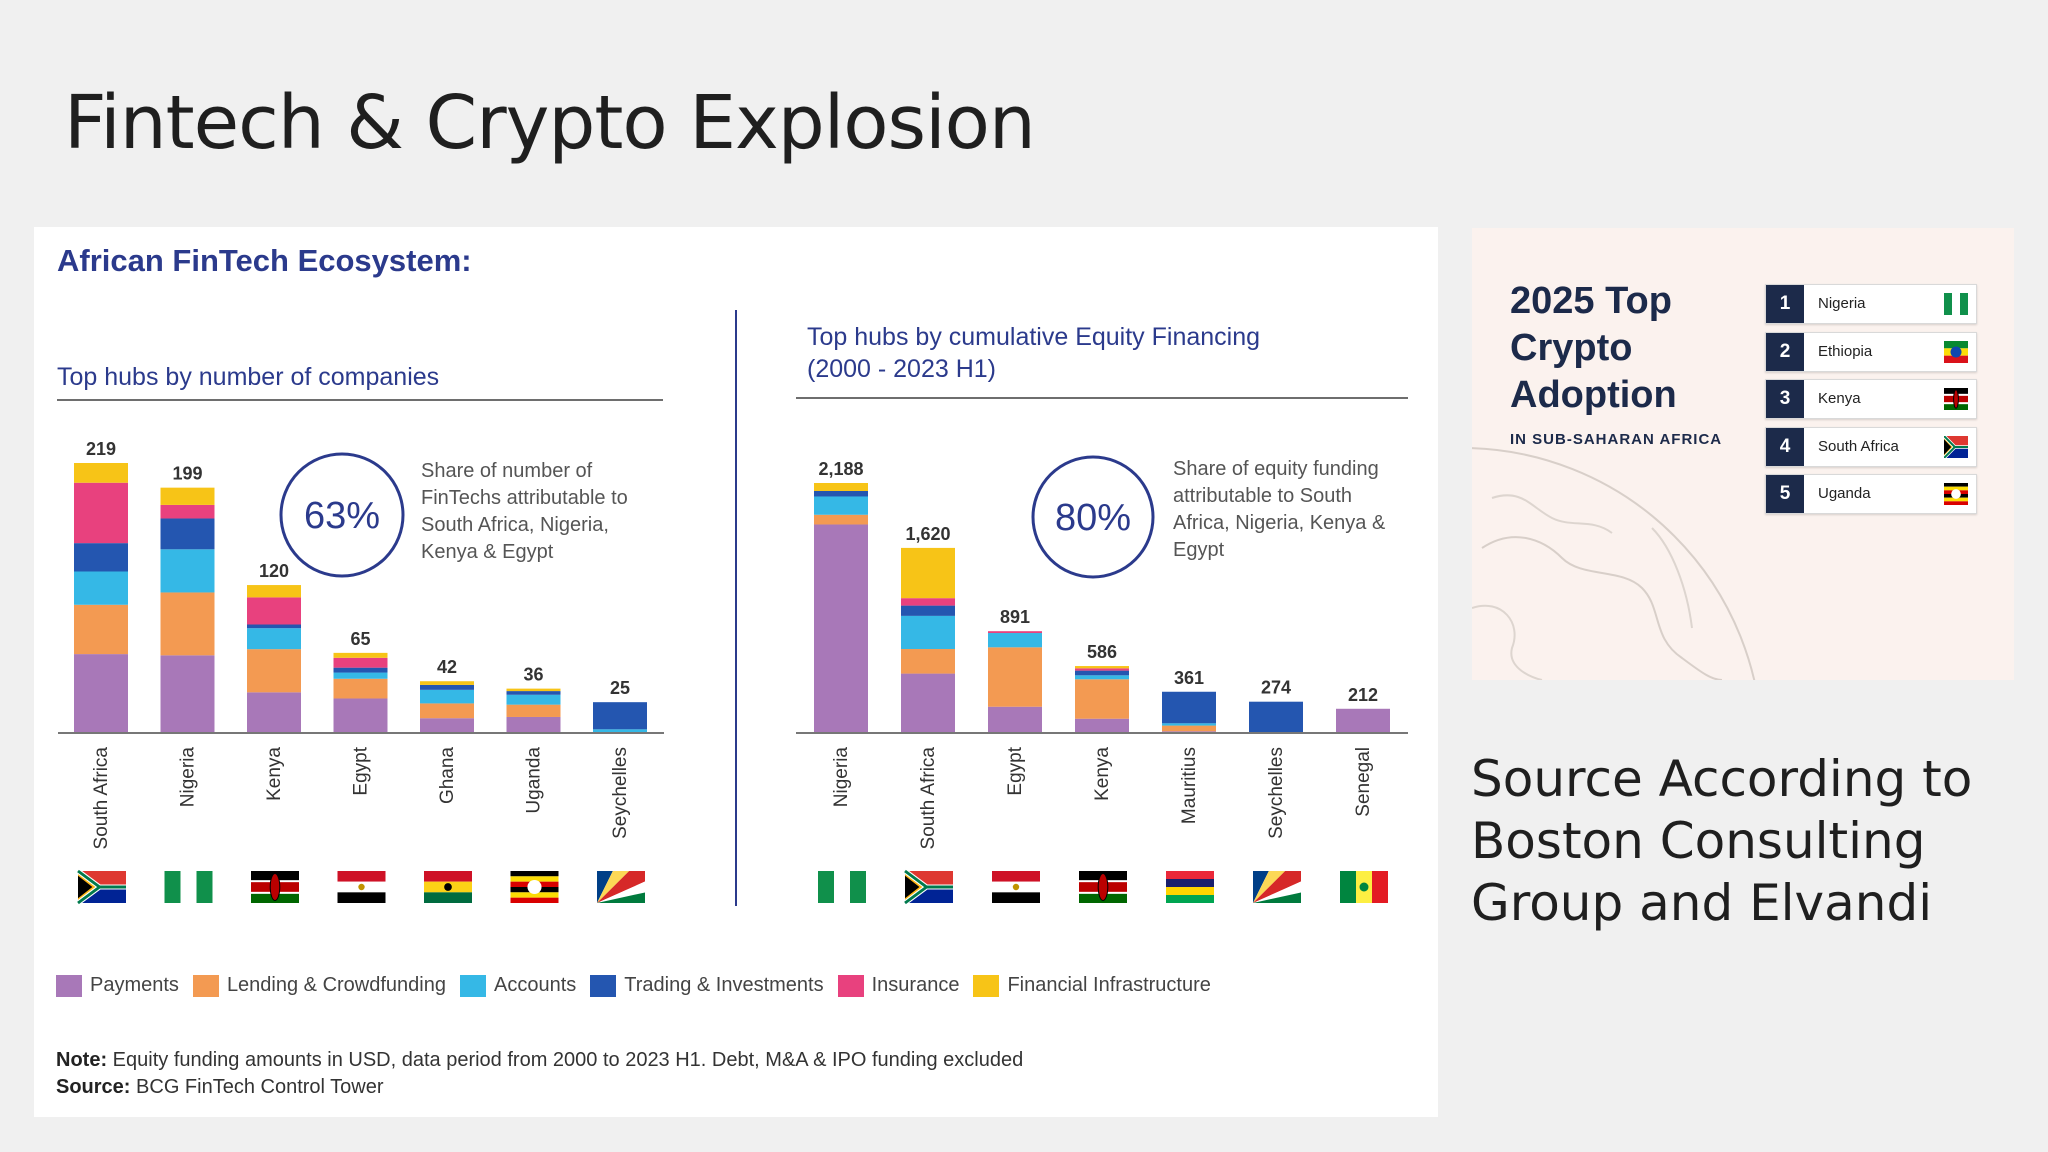 The height and width of the screenshot is (1152, 2048). I want to click on south-africa-flag-icon, so click(1956, 446).